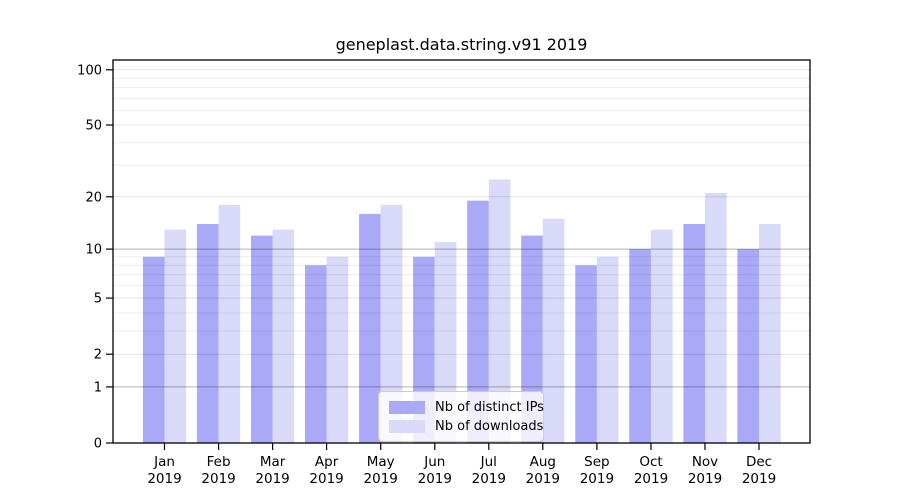 The image size is (900, 500). What do you see at coordinates (98, 355) in the screenshot?
I see `y-tick-label-2: 2` at bounding box center [98, 355].